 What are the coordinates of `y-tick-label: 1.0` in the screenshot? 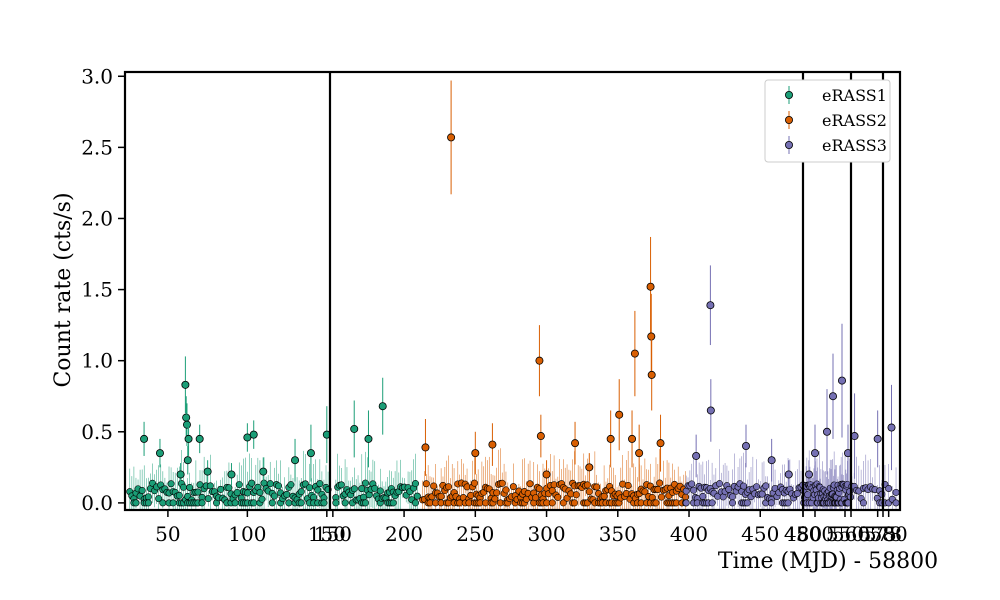 It's located at (97, 361).